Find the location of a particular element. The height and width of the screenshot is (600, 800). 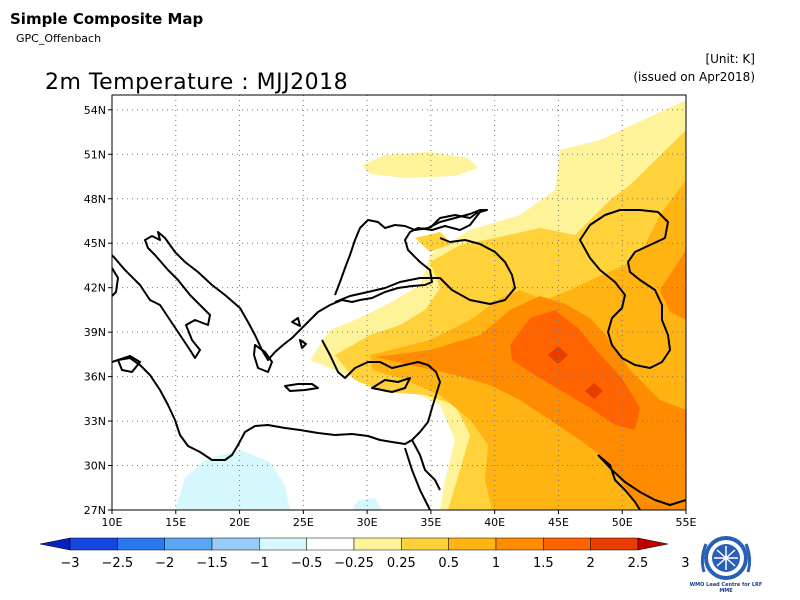

coastline-sicily is located at coordinates (129, 364).